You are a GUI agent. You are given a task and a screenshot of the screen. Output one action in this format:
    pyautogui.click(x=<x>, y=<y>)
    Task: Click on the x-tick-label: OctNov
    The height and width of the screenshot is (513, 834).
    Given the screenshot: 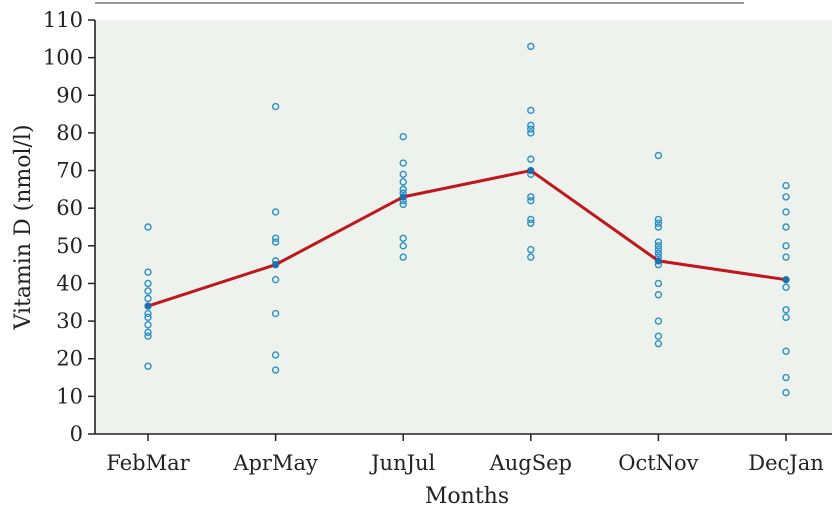 What is the action you would take?
    pyautogui.click(x=658, y=463)
    